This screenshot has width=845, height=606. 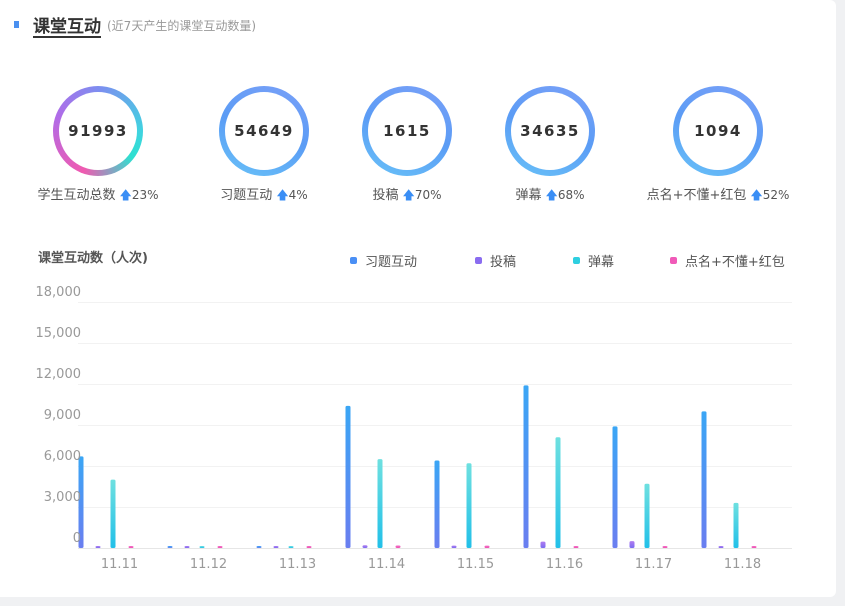 I want to click on stat-label-row: 投稿 🡅70%, so click(x=407, y=195).